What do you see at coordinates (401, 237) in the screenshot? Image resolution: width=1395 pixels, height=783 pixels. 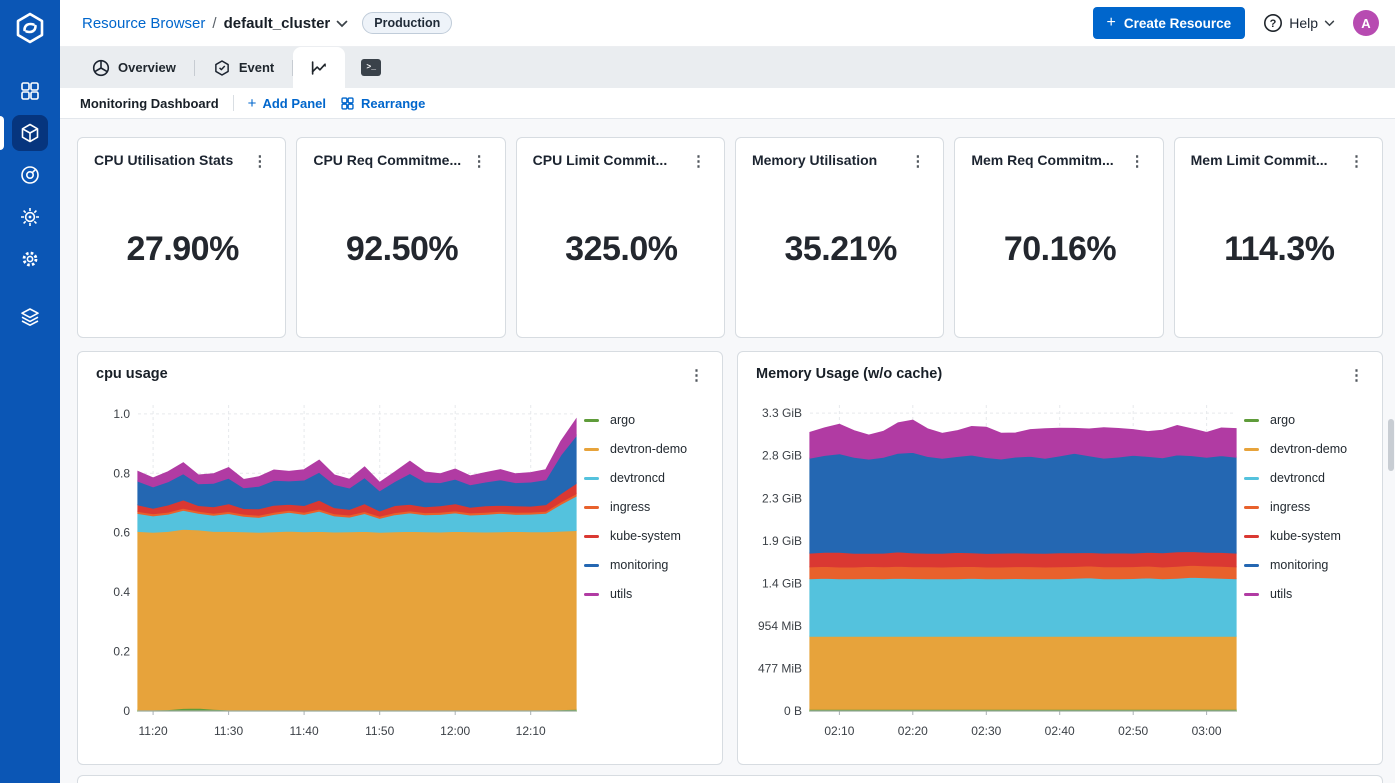 I see `stat-card: CPU Req Commitme... ⋮ 92.50%` at bounding box center [401, 237].